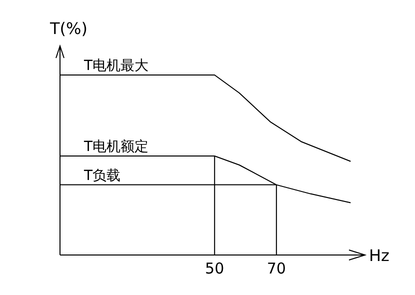 This screenshot has width=415, height=295. What do you see at coordinates (116, 147) in the screenshot?
I see `series-label: T电机额定` at bounding box center [116, 147].